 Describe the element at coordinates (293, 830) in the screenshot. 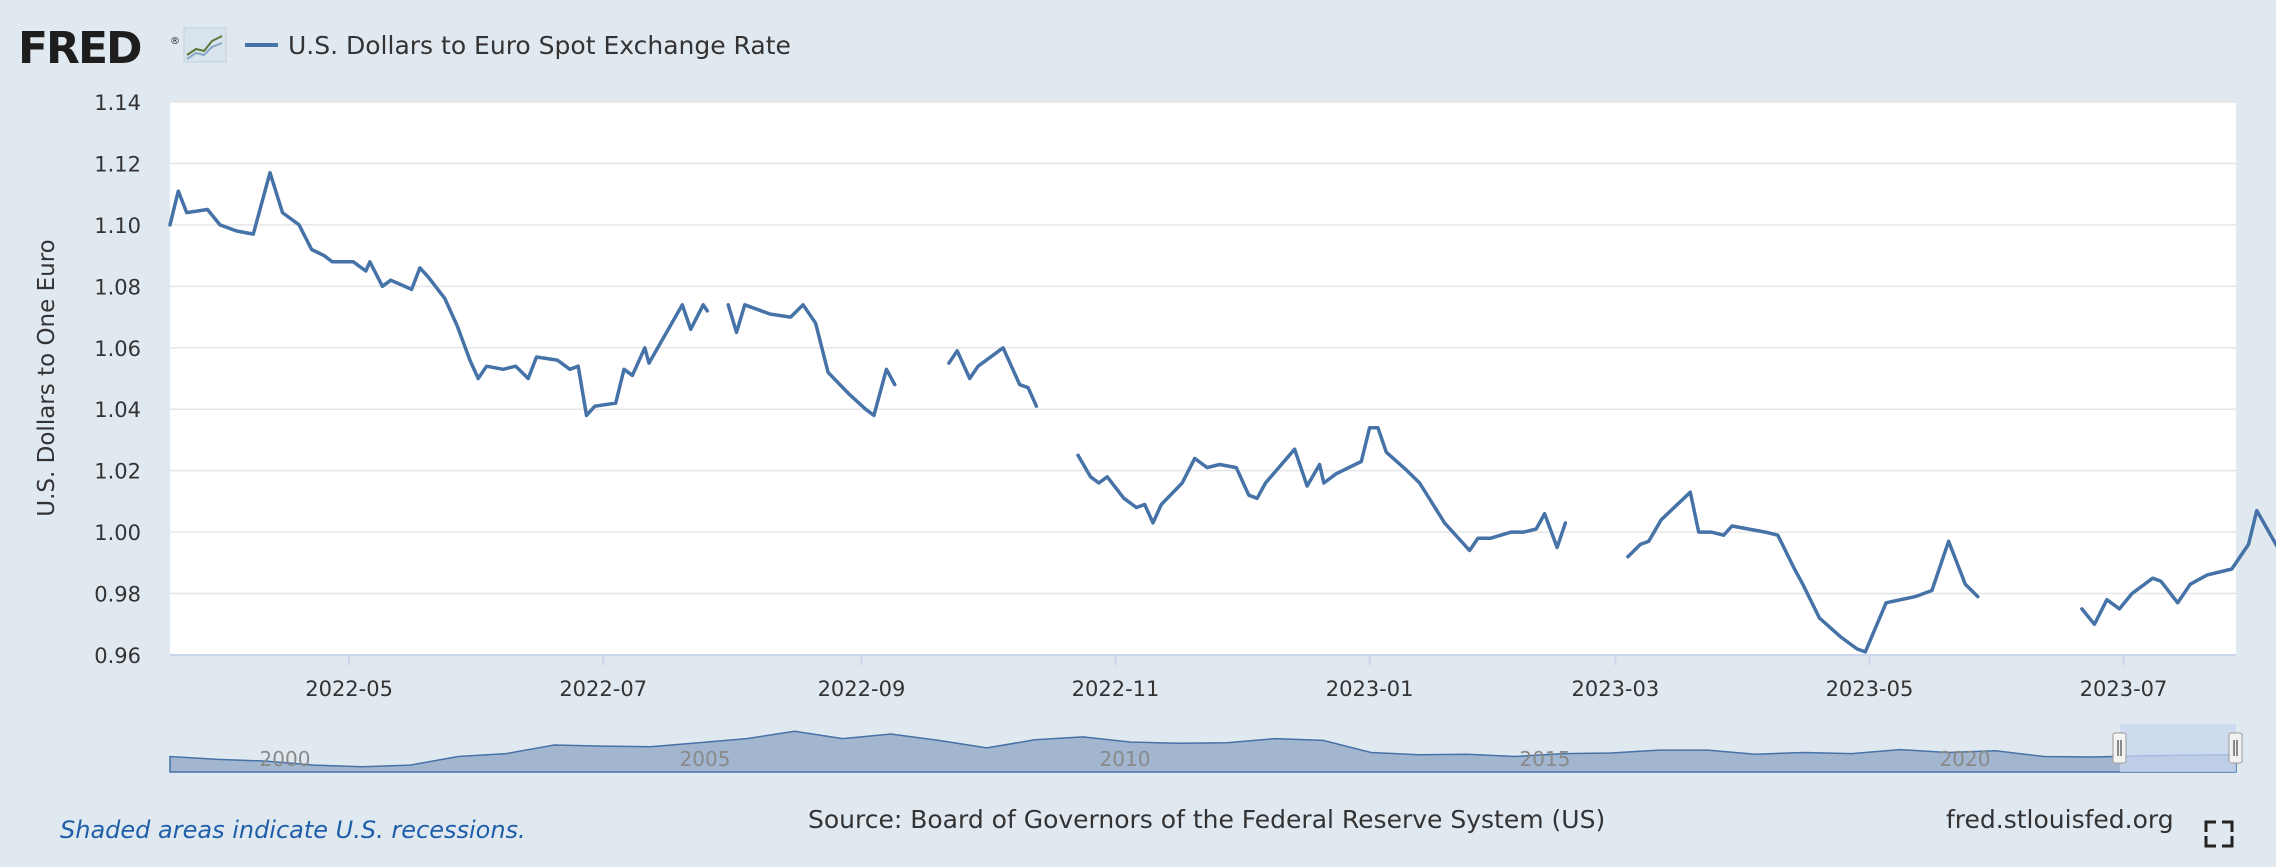

I see `recession-note: Shaded areas indicate U.S. recessions.` at that location.